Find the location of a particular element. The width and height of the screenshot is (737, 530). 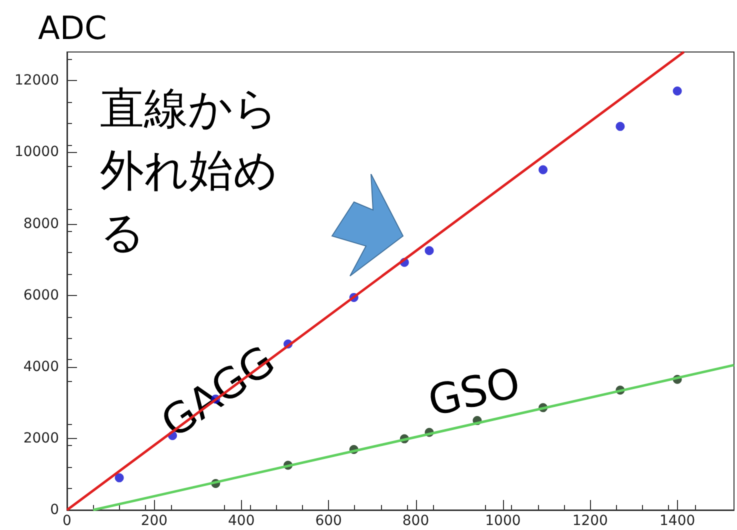

x-tick-label: 1200 is located at coordinates (590, 521).